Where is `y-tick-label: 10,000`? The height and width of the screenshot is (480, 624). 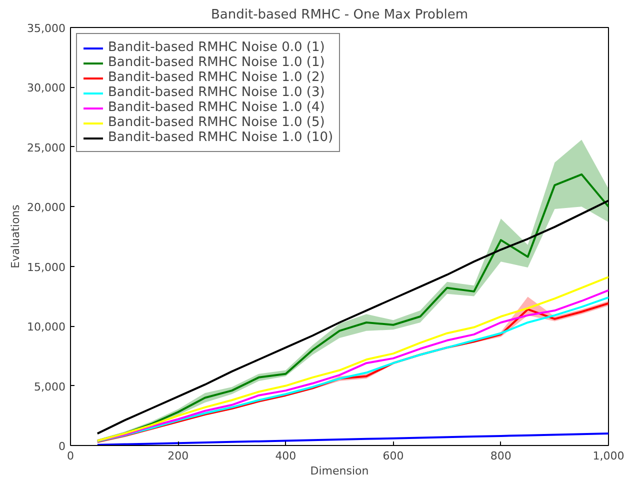 y-tick-label: 10,000 is located at coordinates (46, 327).